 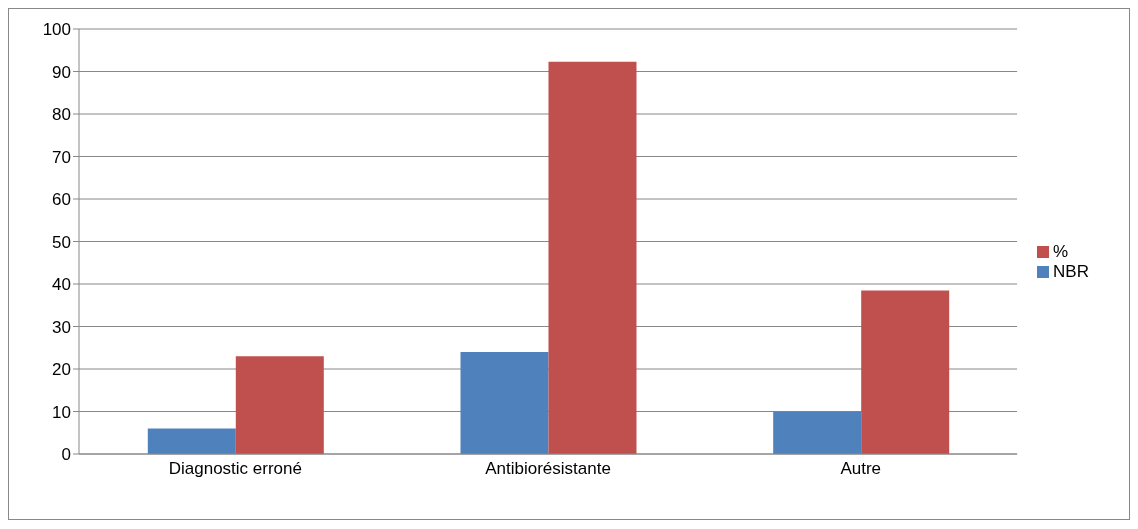 What do you see at coordinates (1071, 271) in the screenshot?
I see `legend-label: NBR` at bounding box center [1071, 271].